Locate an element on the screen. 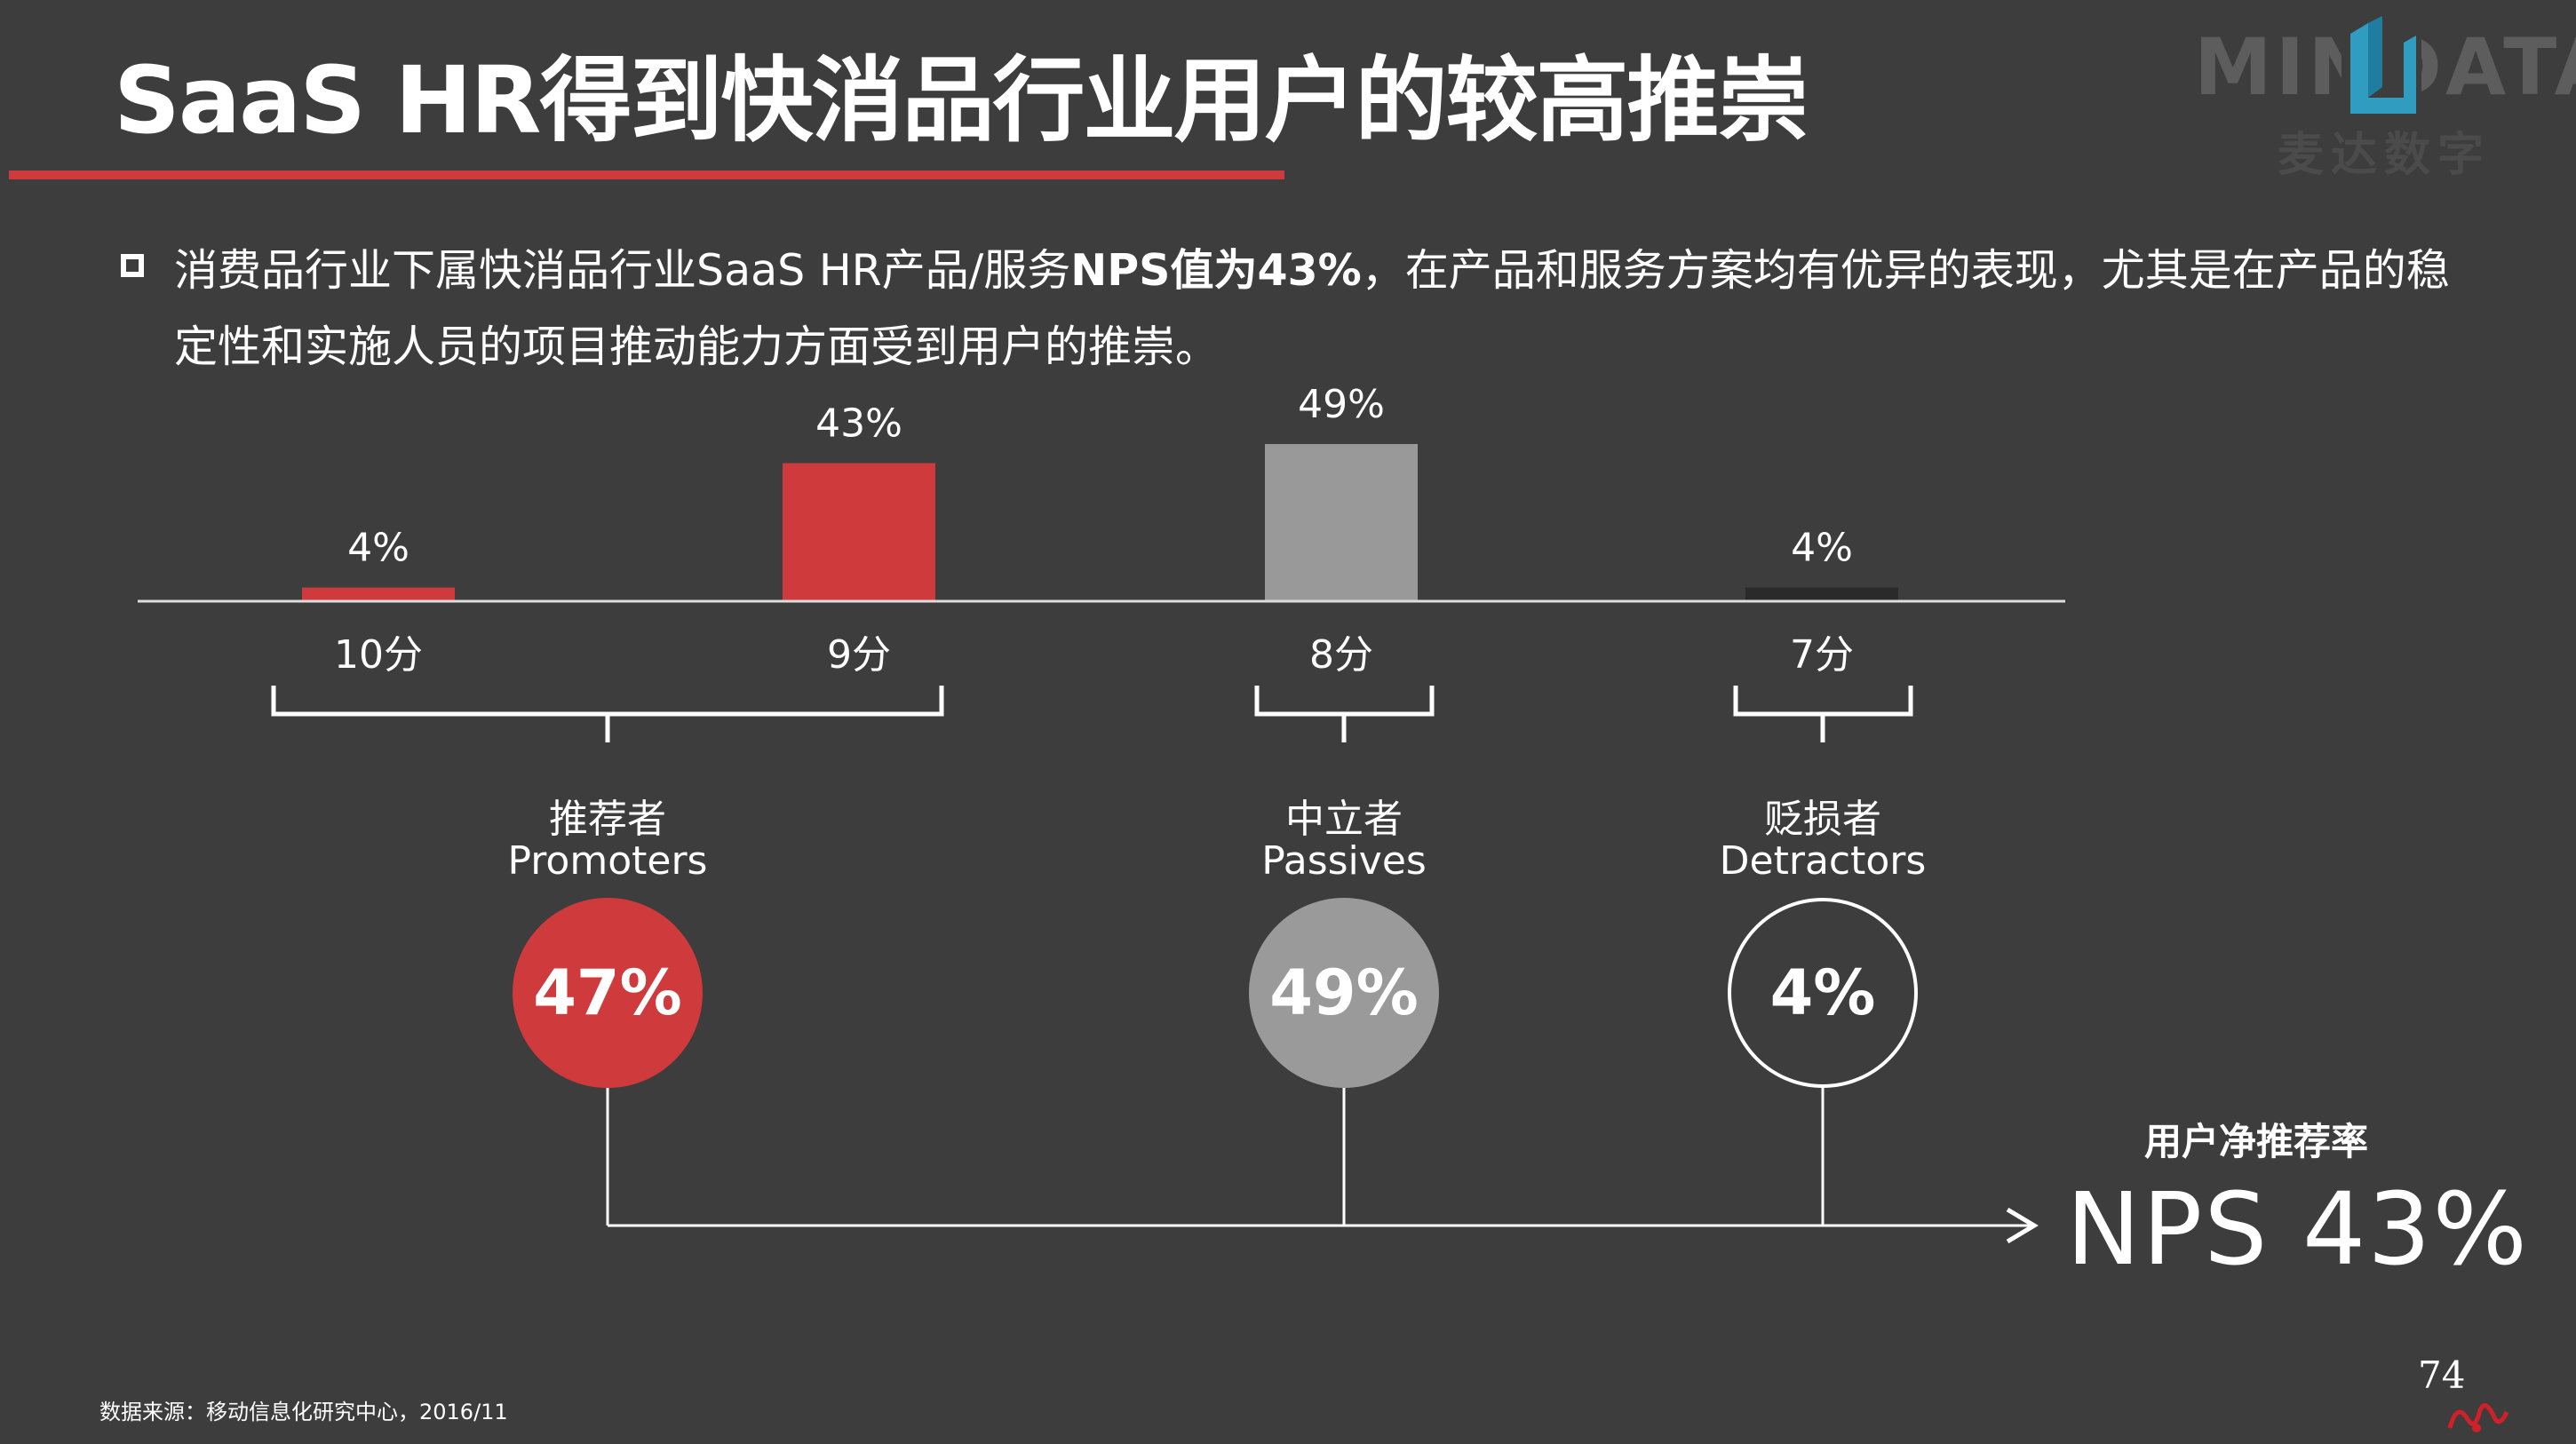  detractors-en-label: Detractors is located at coordinates (1823, 861).